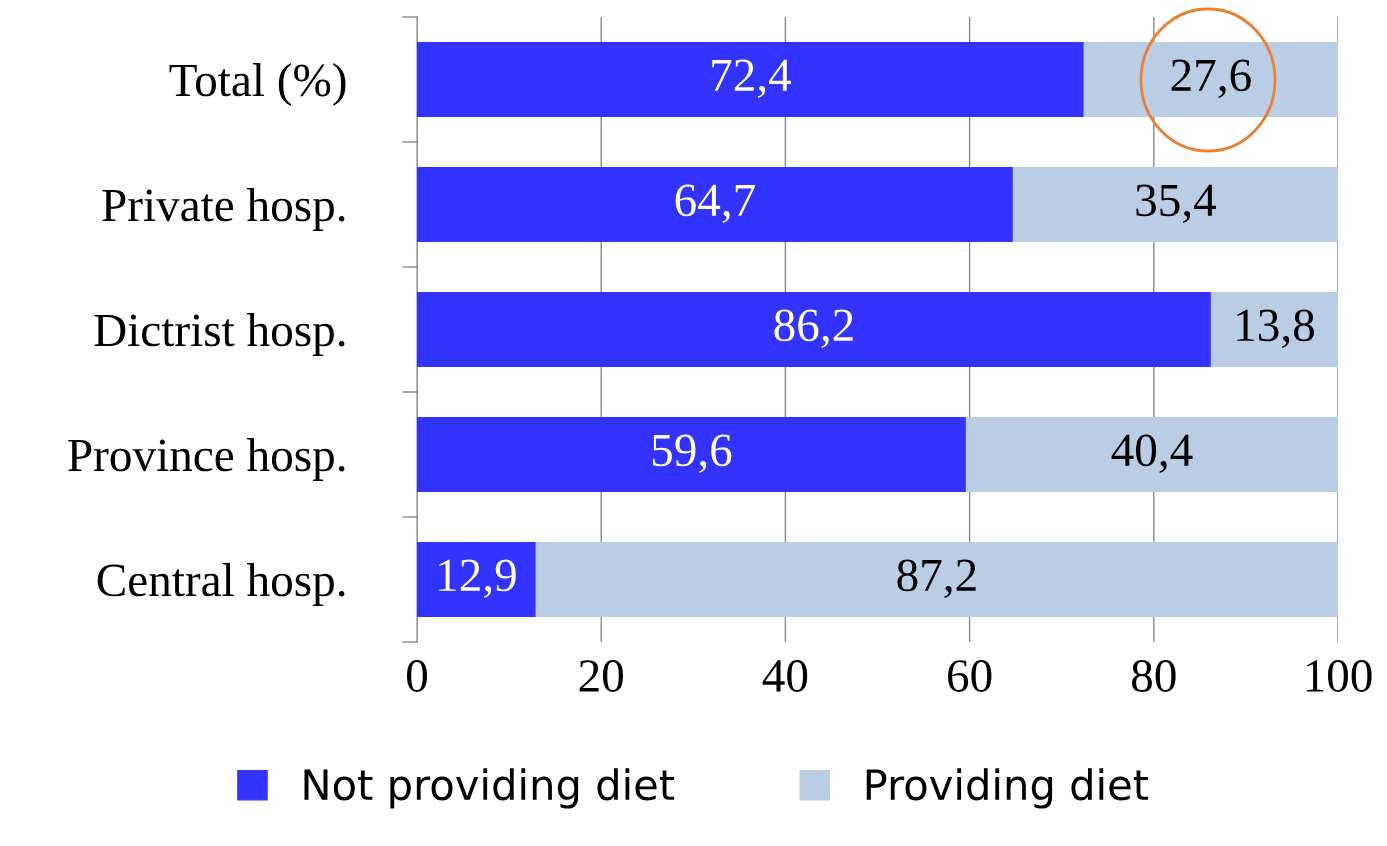  Describe the element at coordinates (970, 676) in the screenshot. I see `x-tick-label: 60` at that location.